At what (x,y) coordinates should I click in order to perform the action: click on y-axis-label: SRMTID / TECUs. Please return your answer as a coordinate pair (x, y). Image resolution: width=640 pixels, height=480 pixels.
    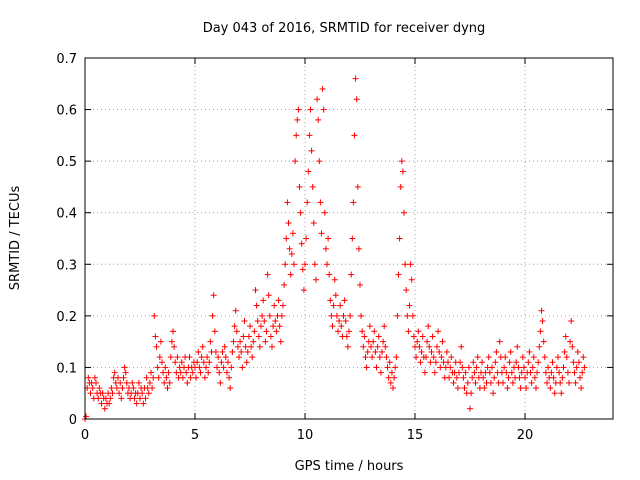
    Looking at the image, I should click on (15, 238).